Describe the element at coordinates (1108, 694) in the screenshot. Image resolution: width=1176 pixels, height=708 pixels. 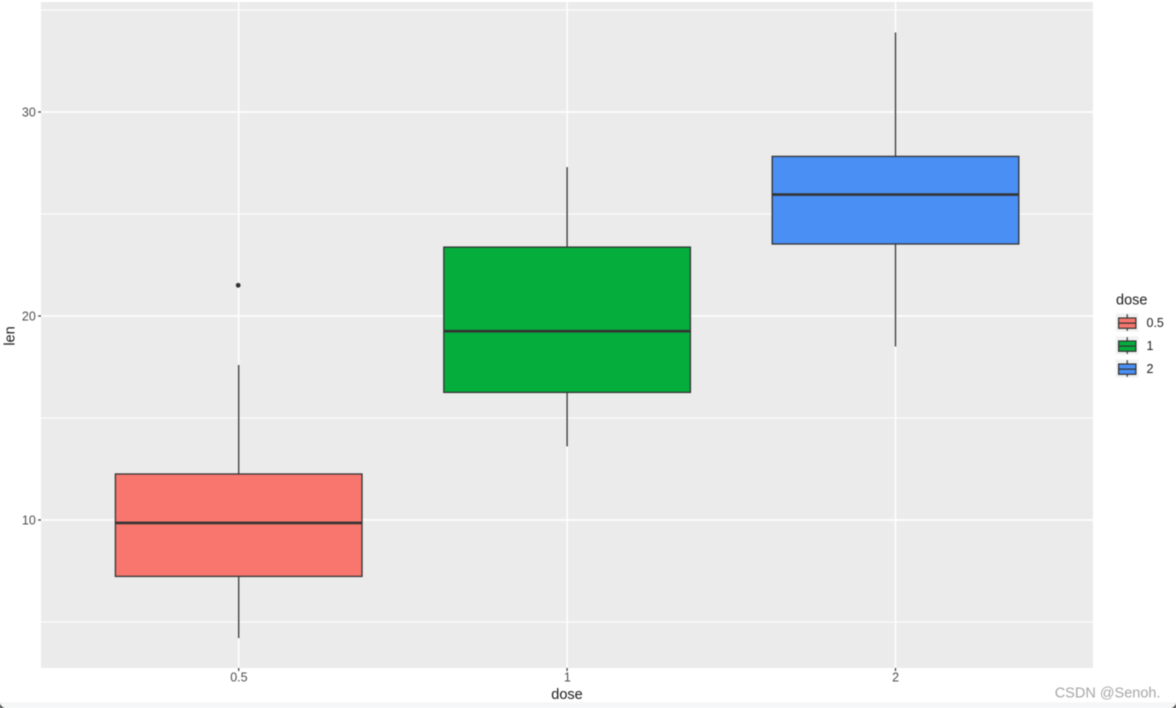
I see `svg-text: CSDN @Senoh.` at that location.